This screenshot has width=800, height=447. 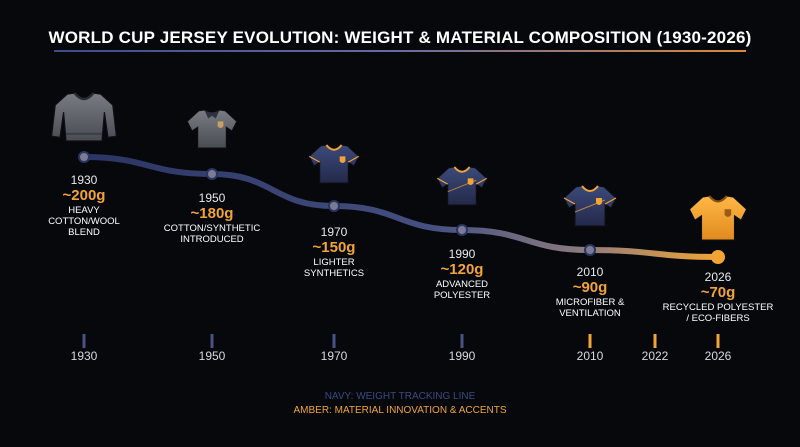 What do you see at coordinates (212, 198) in the screenshot?
I see `milestone-year: 1950` at bounding box center [212, 198].